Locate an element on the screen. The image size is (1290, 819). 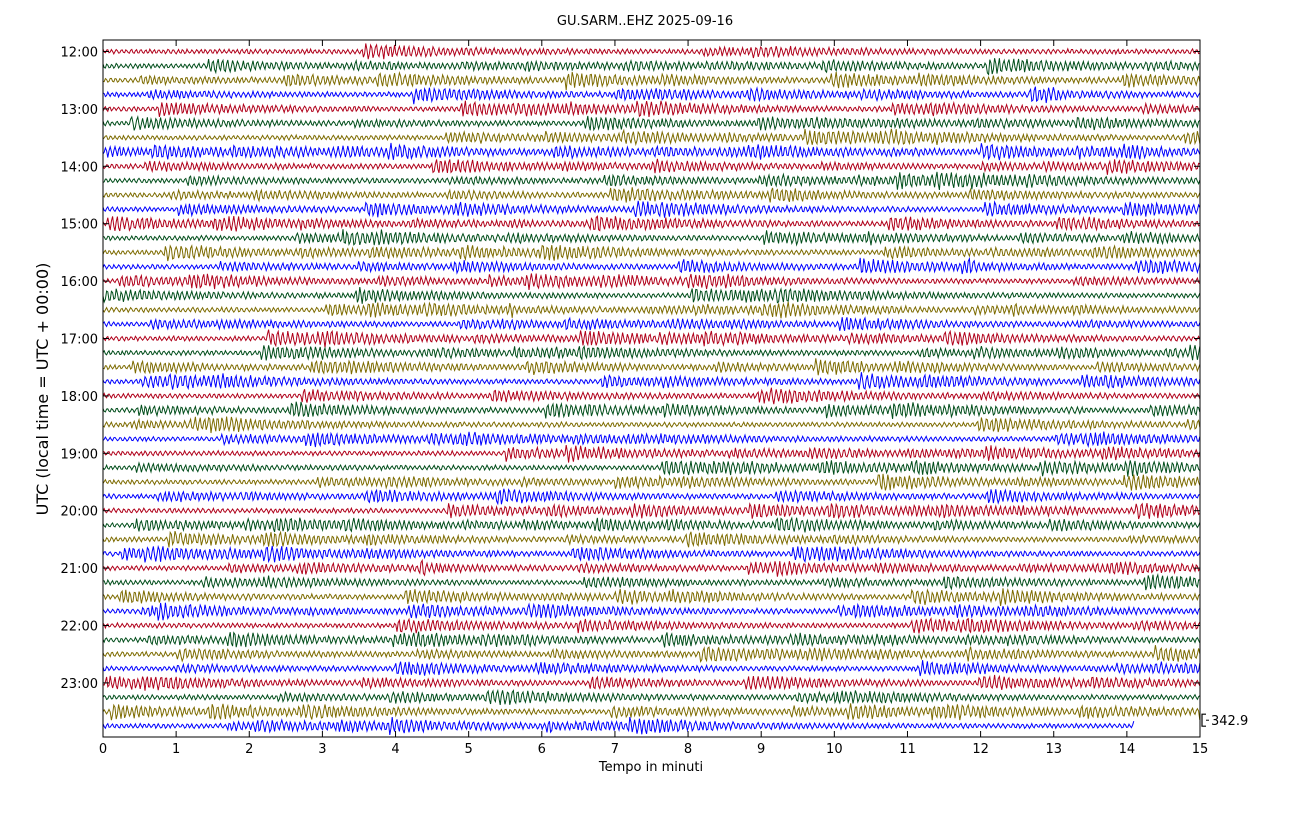
y-tick-label: 23:00 is located at coordinates (79, 684).